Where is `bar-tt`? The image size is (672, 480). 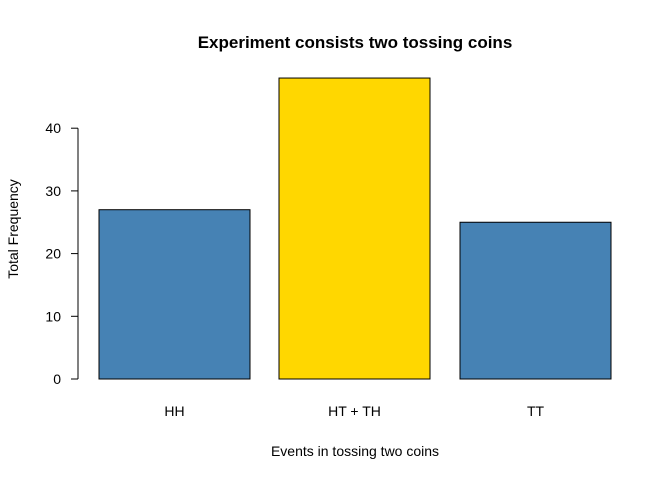 bar-tt is located at coordinates (535, 300).